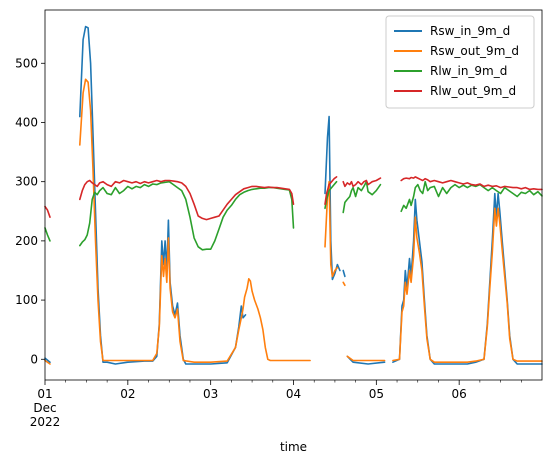 The width and height of the screenshot is (552, 465). I want to click on x-axis: 01 Dec 2022 02 03 04 05 06, so click(276, 404).